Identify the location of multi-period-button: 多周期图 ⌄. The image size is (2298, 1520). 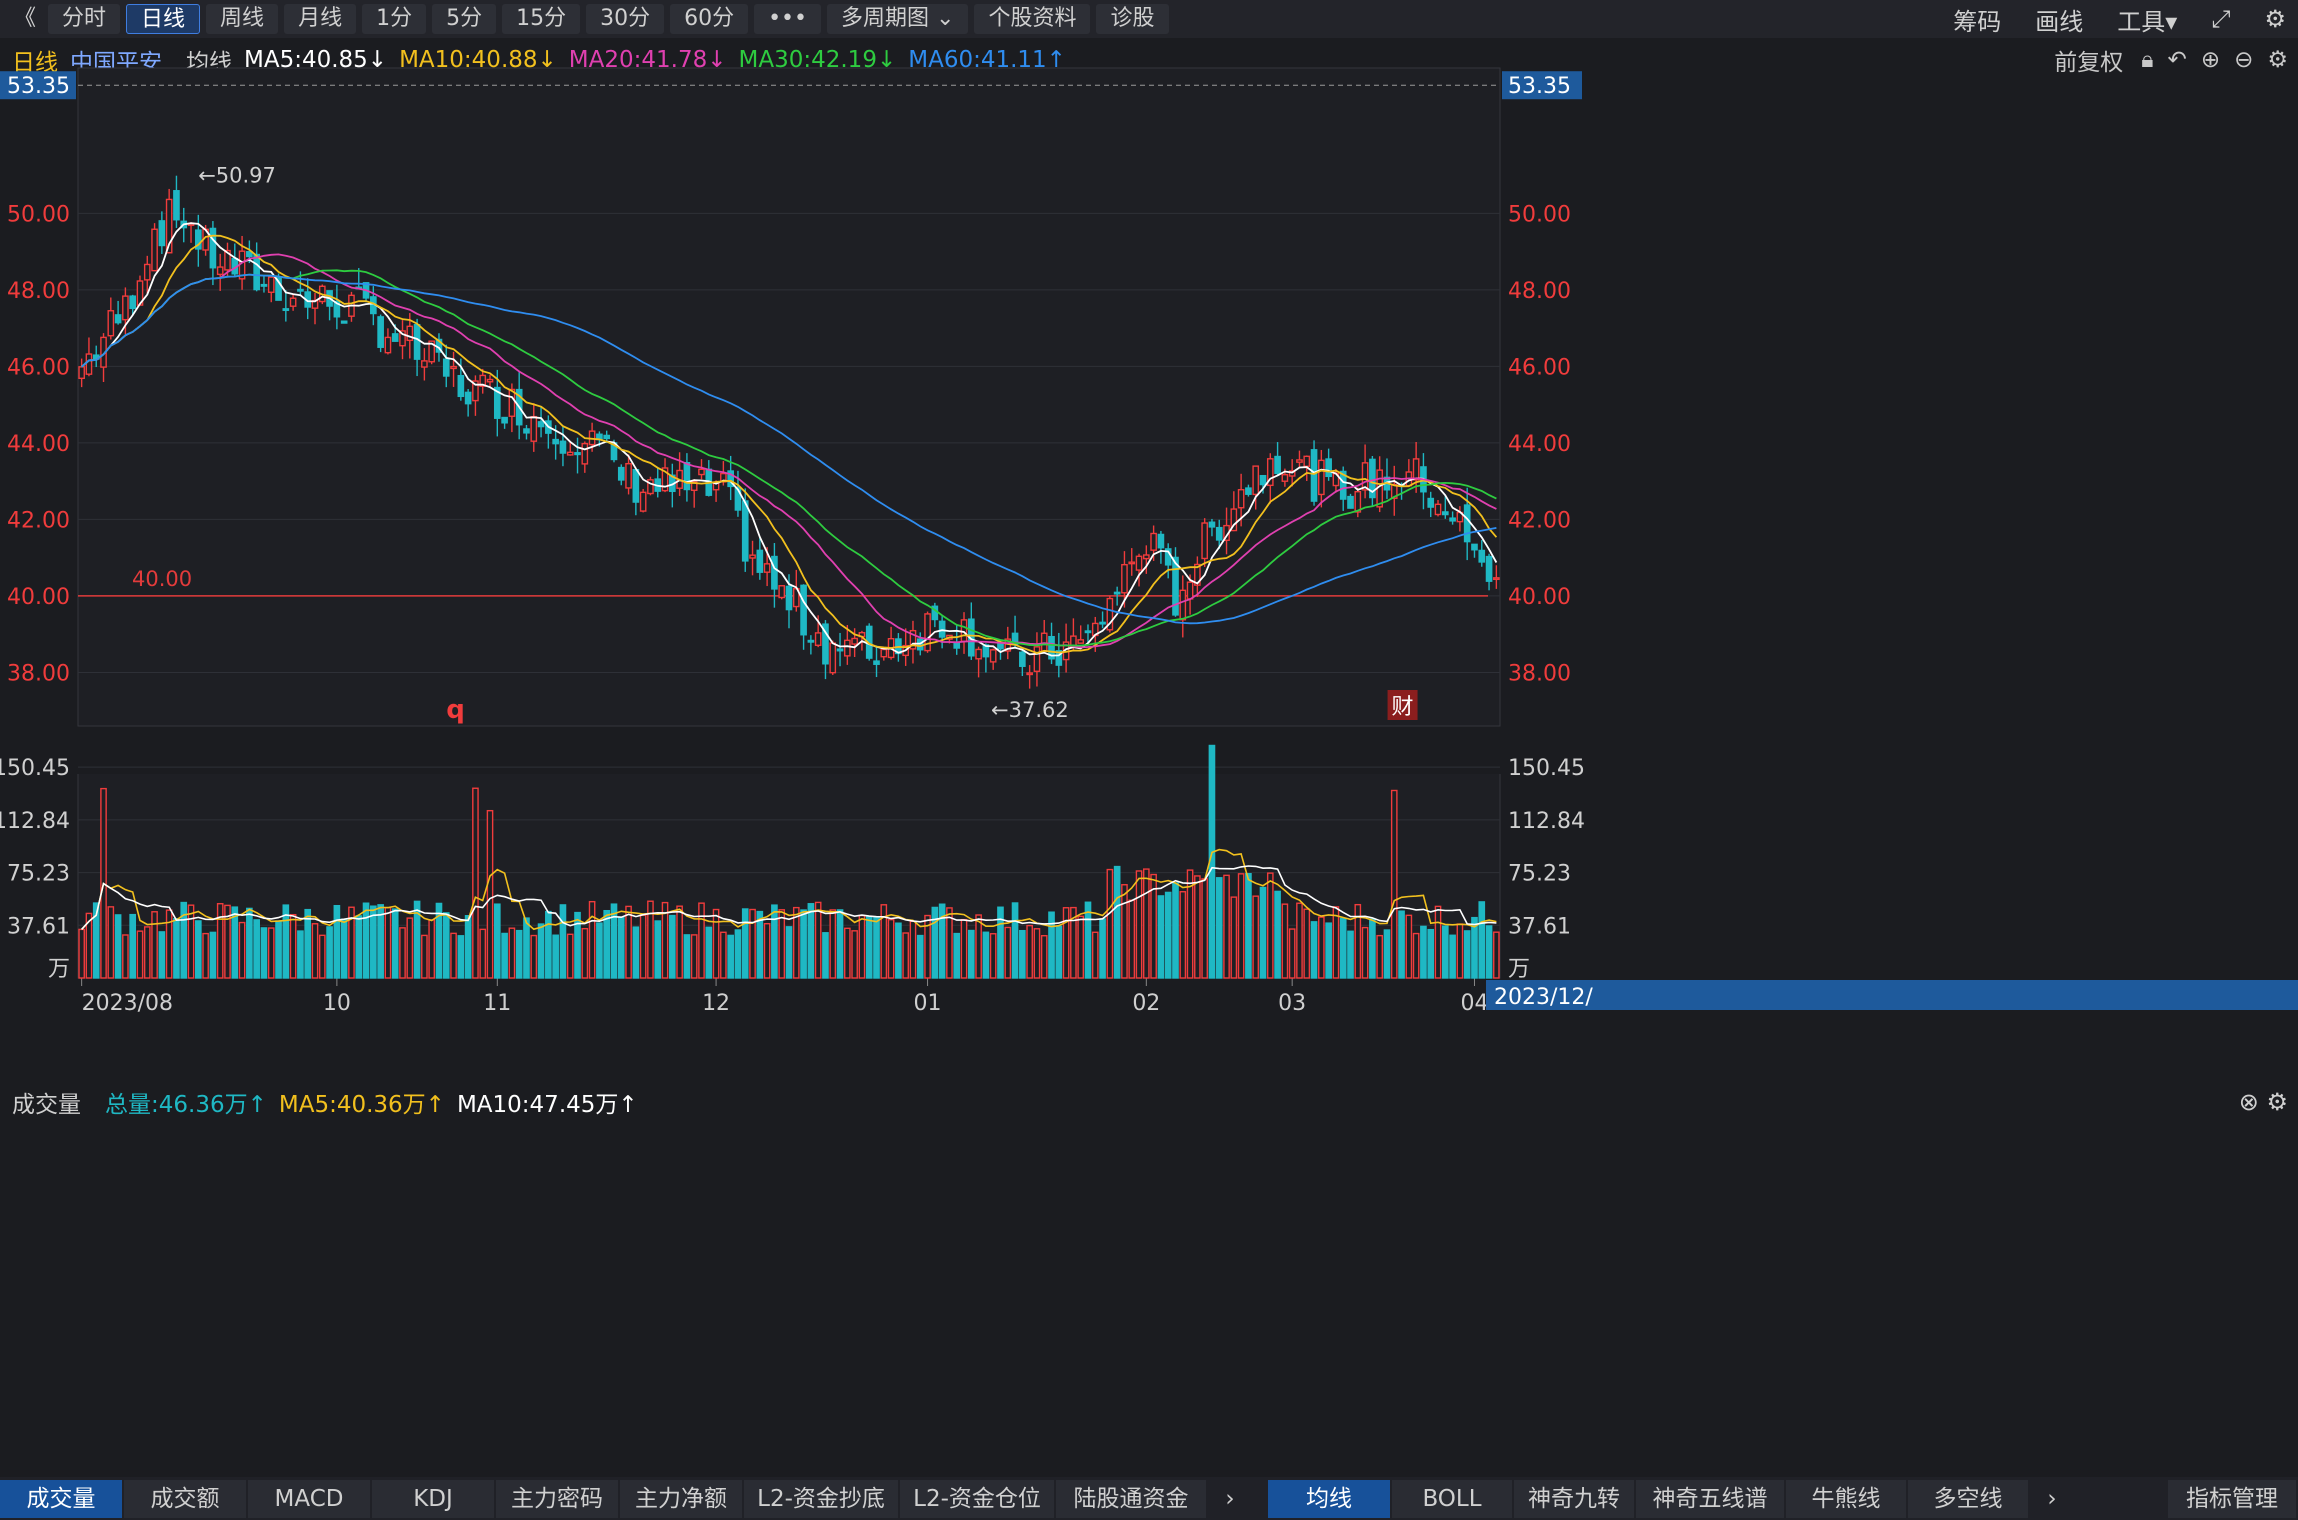
(898, 19).